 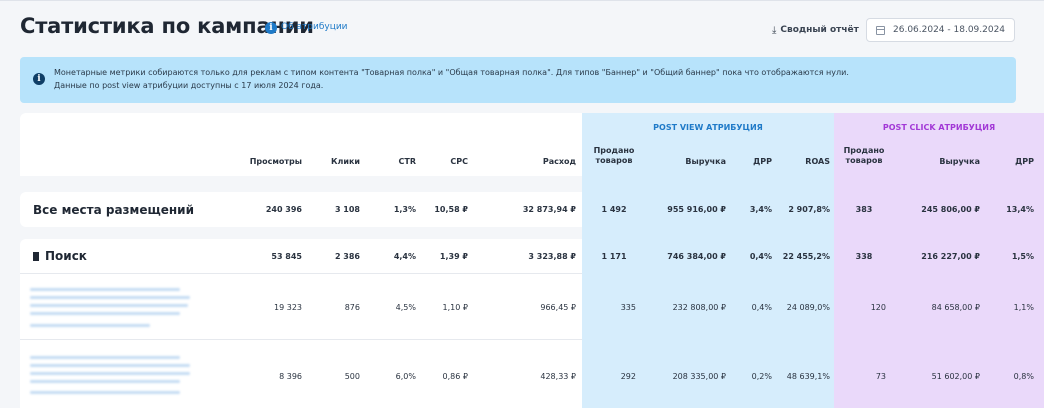 What do you see at coordinates (614, 256) in the screenshot?
I see `cell-pv-sold: 1 171` at bounding box center [614, 256].